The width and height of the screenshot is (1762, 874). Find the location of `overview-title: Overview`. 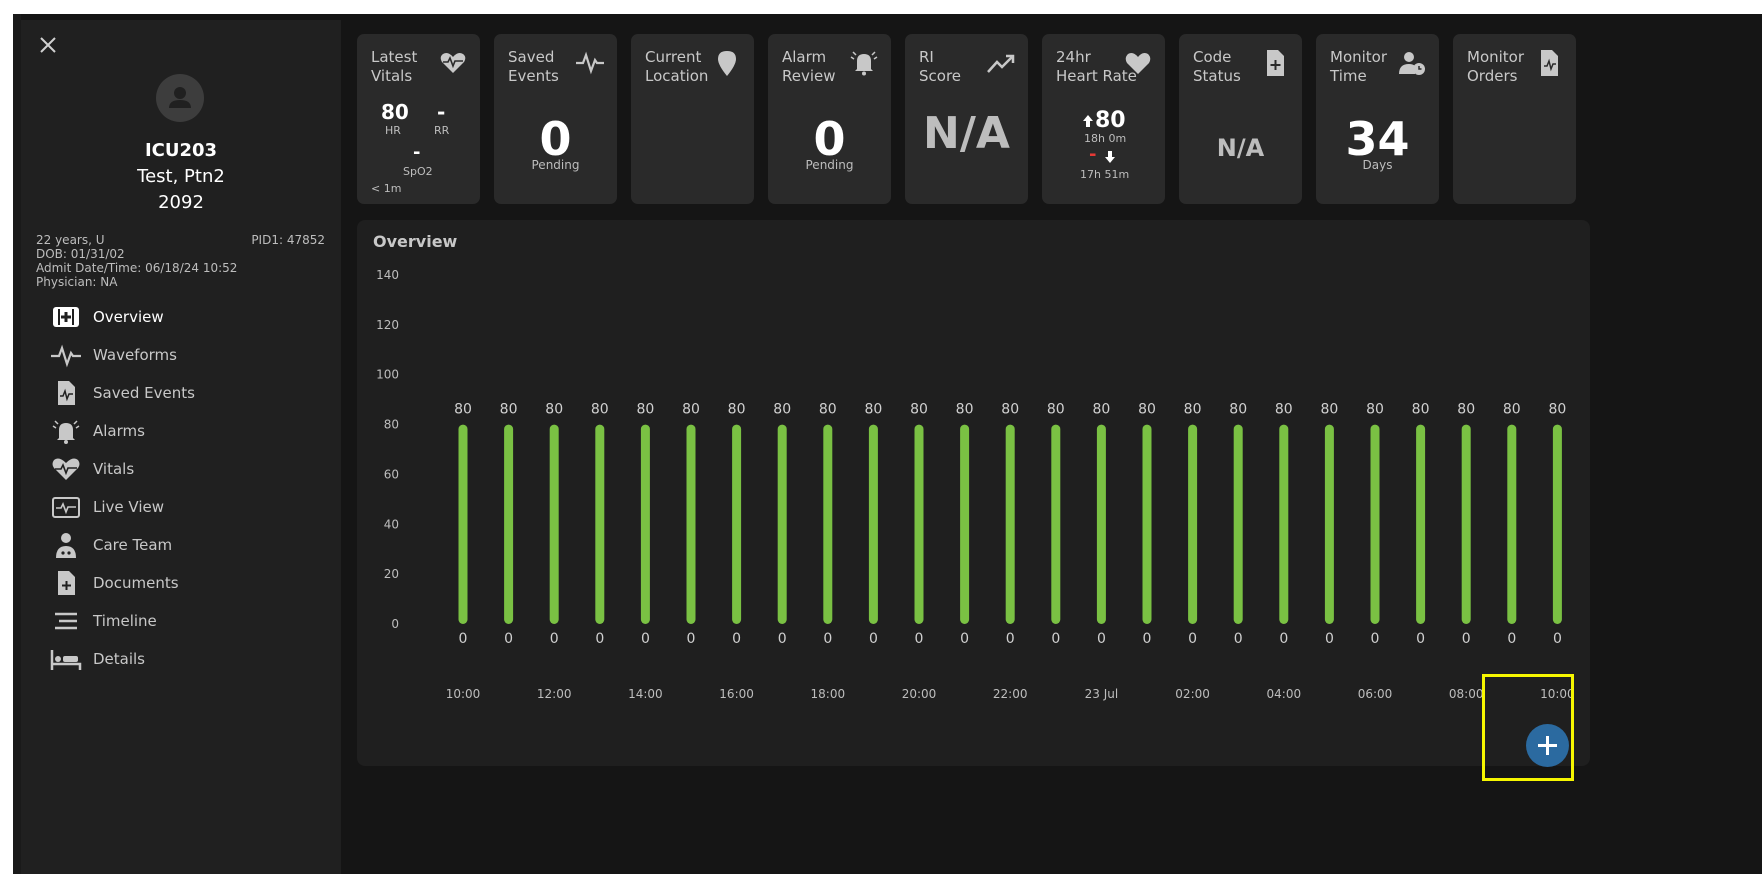

overview-title: Overview is located at coordinates (415, 241).